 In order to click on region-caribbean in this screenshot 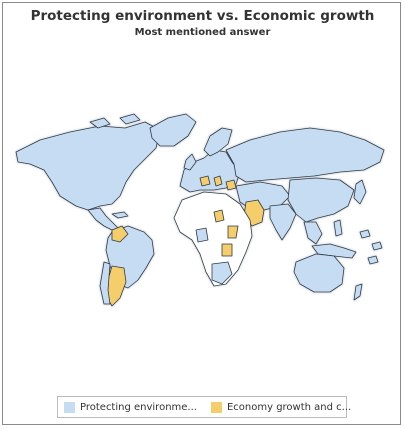, I will do `click(120, 215)`.